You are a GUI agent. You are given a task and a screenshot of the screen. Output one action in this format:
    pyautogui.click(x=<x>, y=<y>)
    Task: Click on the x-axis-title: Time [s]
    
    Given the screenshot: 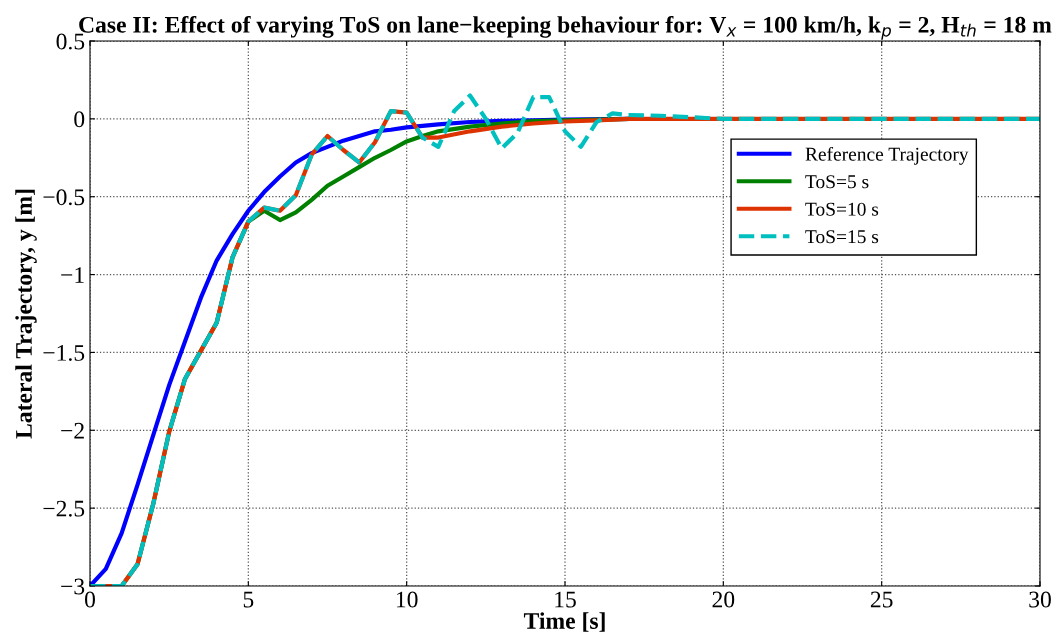 What is the action you would take?
    pyautogui.click(x=564, y=622)
    